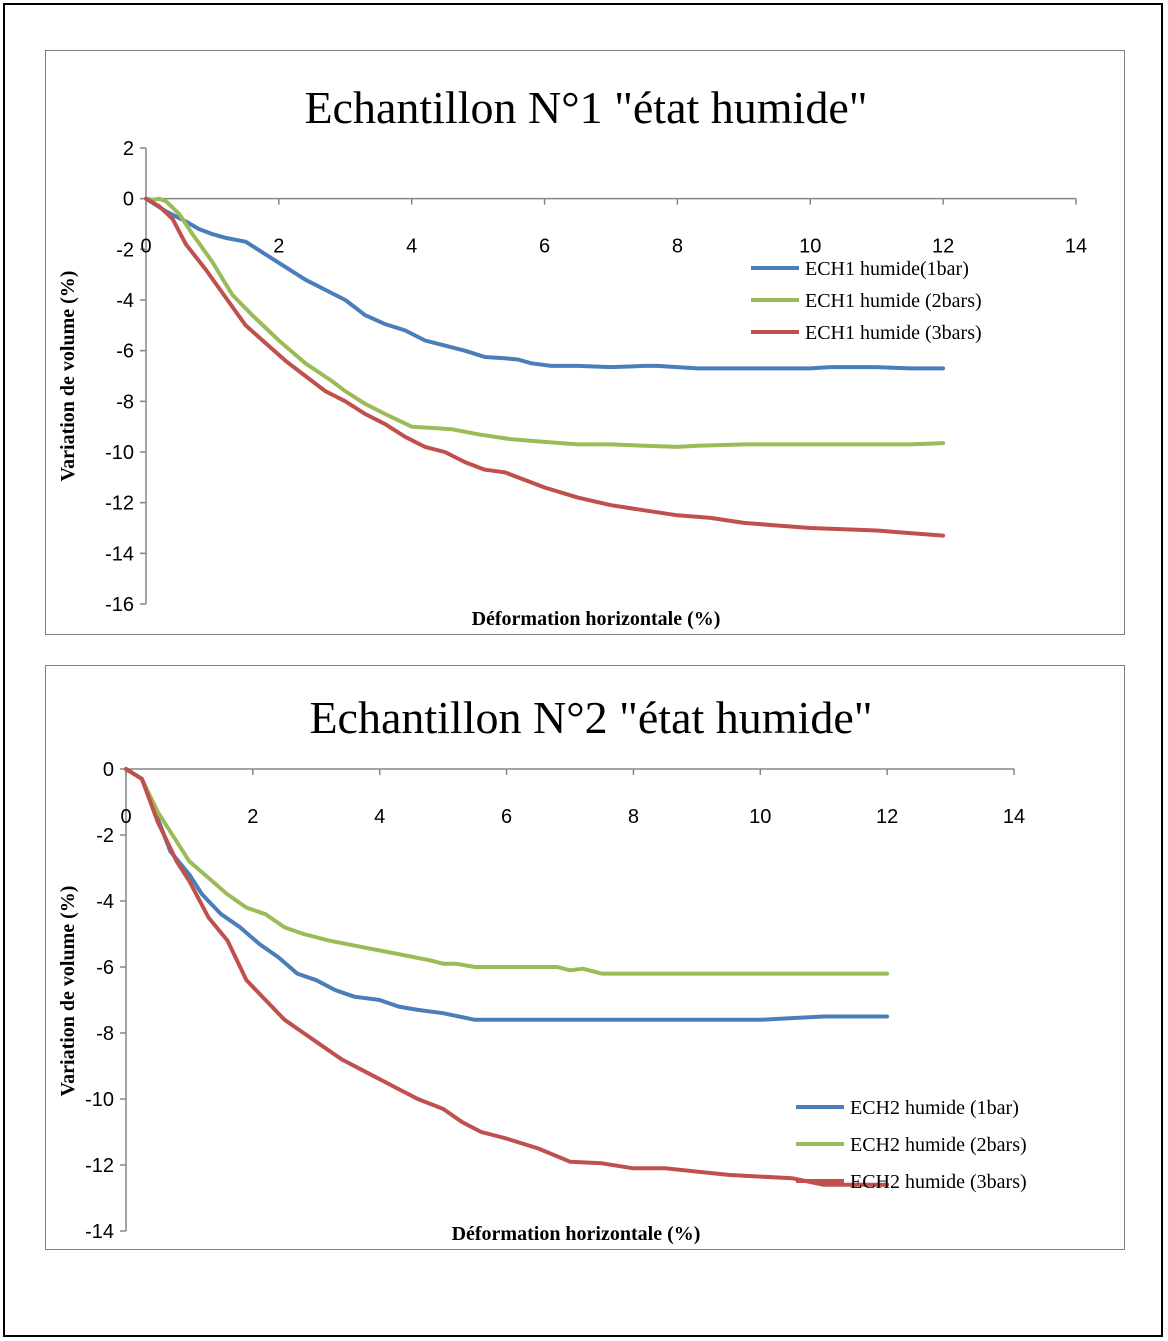 This screenshot has width=1168, height=1341. I want to click on chart-1-x-axis-label: Déformation horizontale (%), so click(596, 619).